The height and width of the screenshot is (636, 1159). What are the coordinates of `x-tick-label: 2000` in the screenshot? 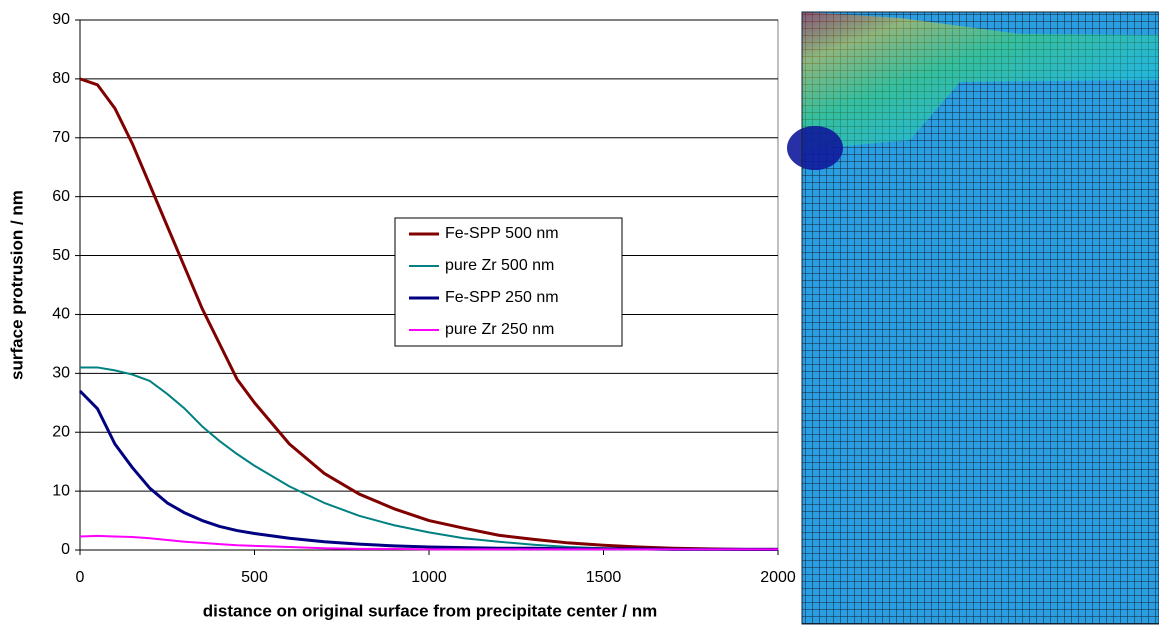 It's located at (778, 577).